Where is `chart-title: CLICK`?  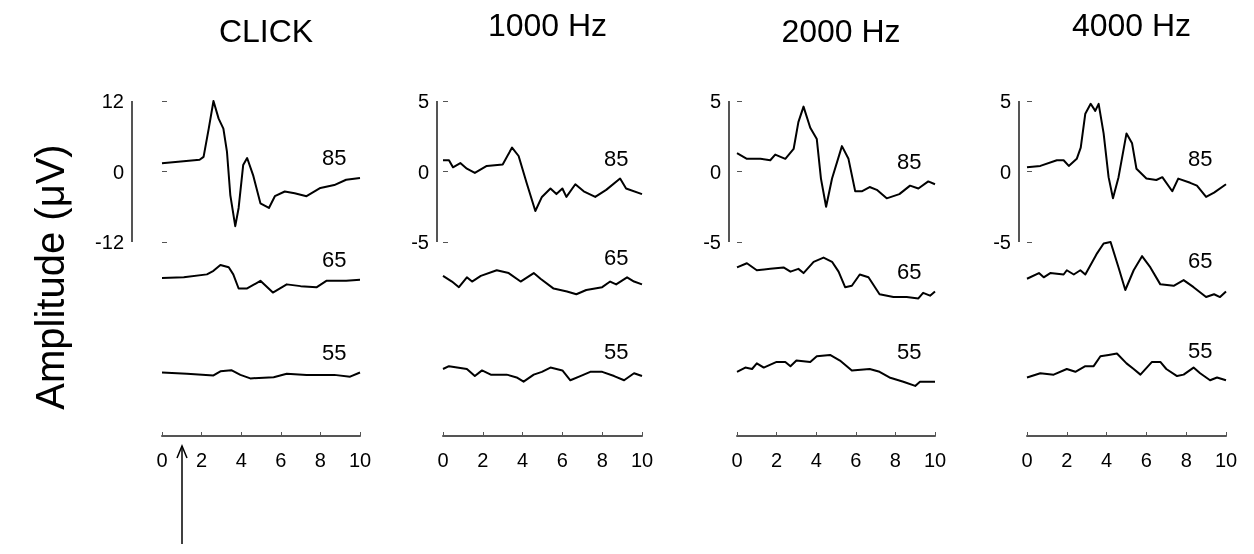 chart-title: CLICK is located at coordinates (266, 31).